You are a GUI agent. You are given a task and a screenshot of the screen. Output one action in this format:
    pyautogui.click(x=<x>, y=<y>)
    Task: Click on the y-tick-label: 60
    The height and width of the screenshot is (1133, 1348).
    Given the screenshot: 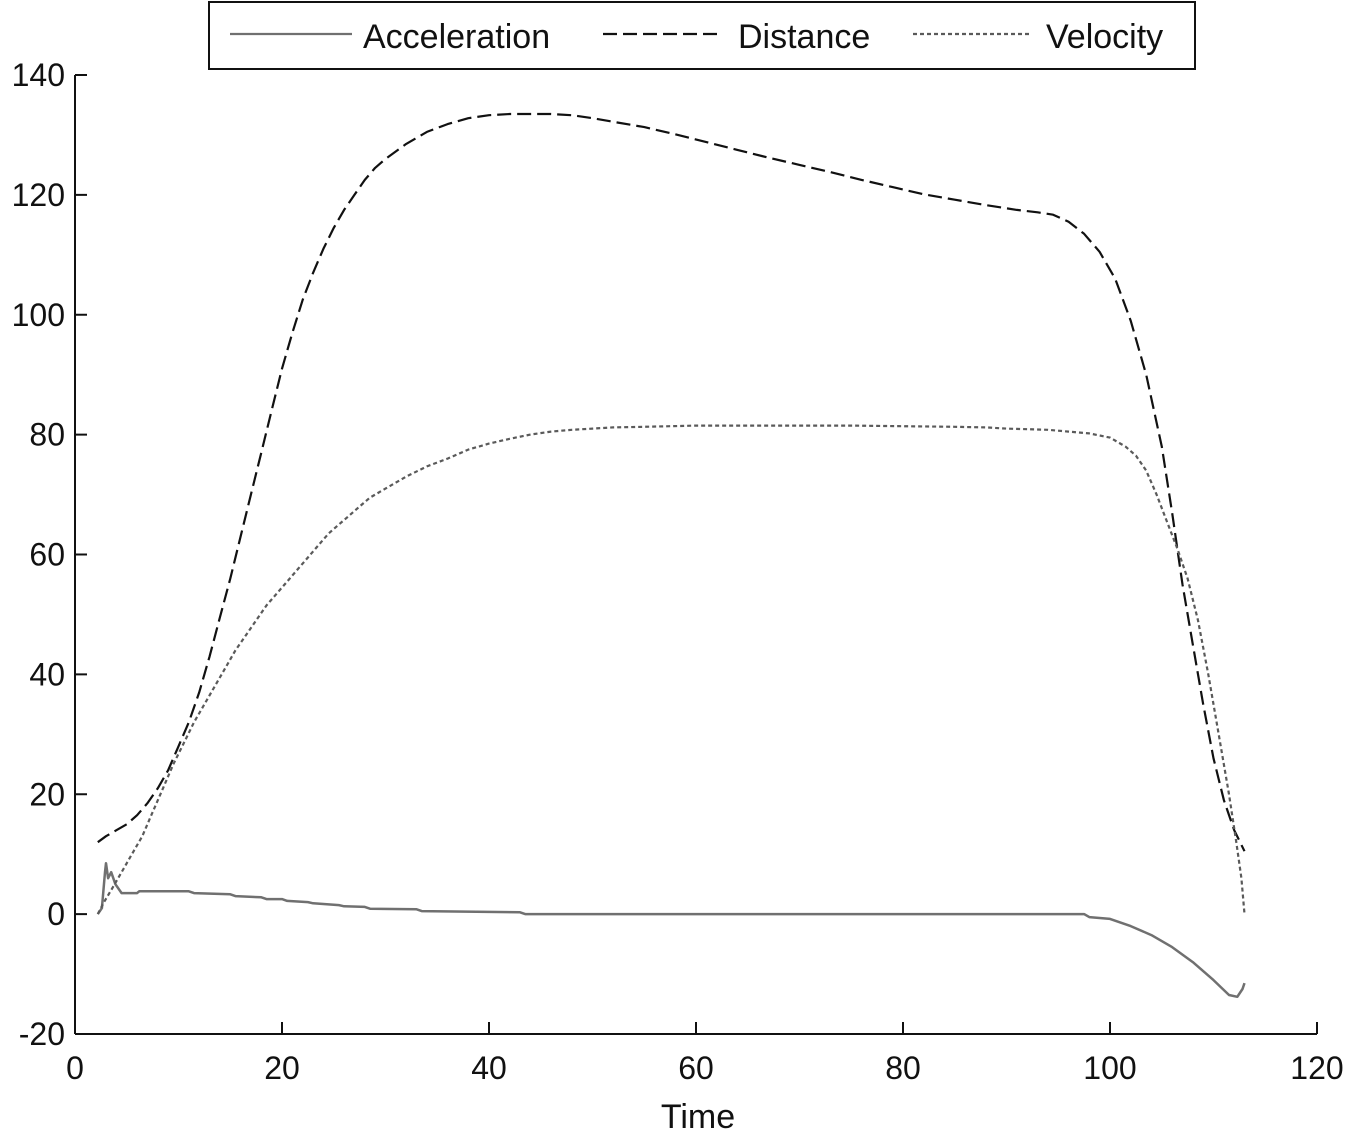 What is the action you would take?
    pyautogui.click(x=47, y=555)
    